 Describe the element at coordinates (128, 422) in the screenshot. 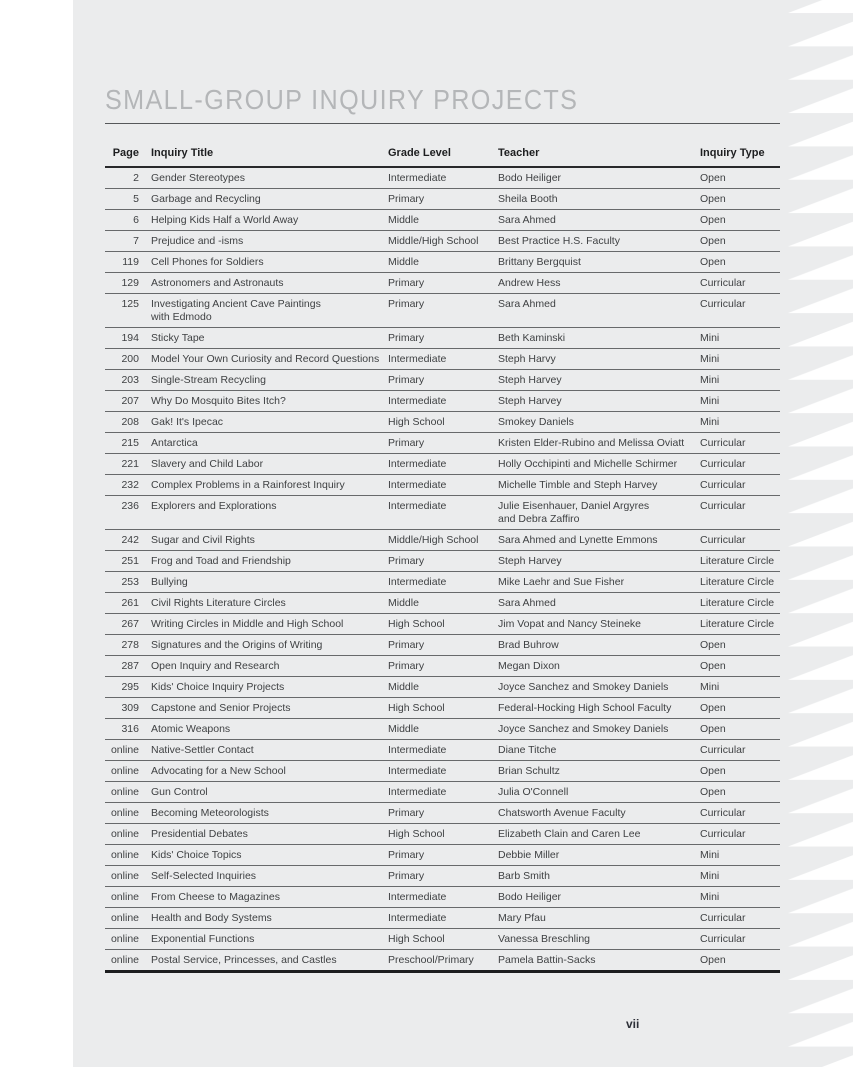

I see `cell-page: 208` at that location.